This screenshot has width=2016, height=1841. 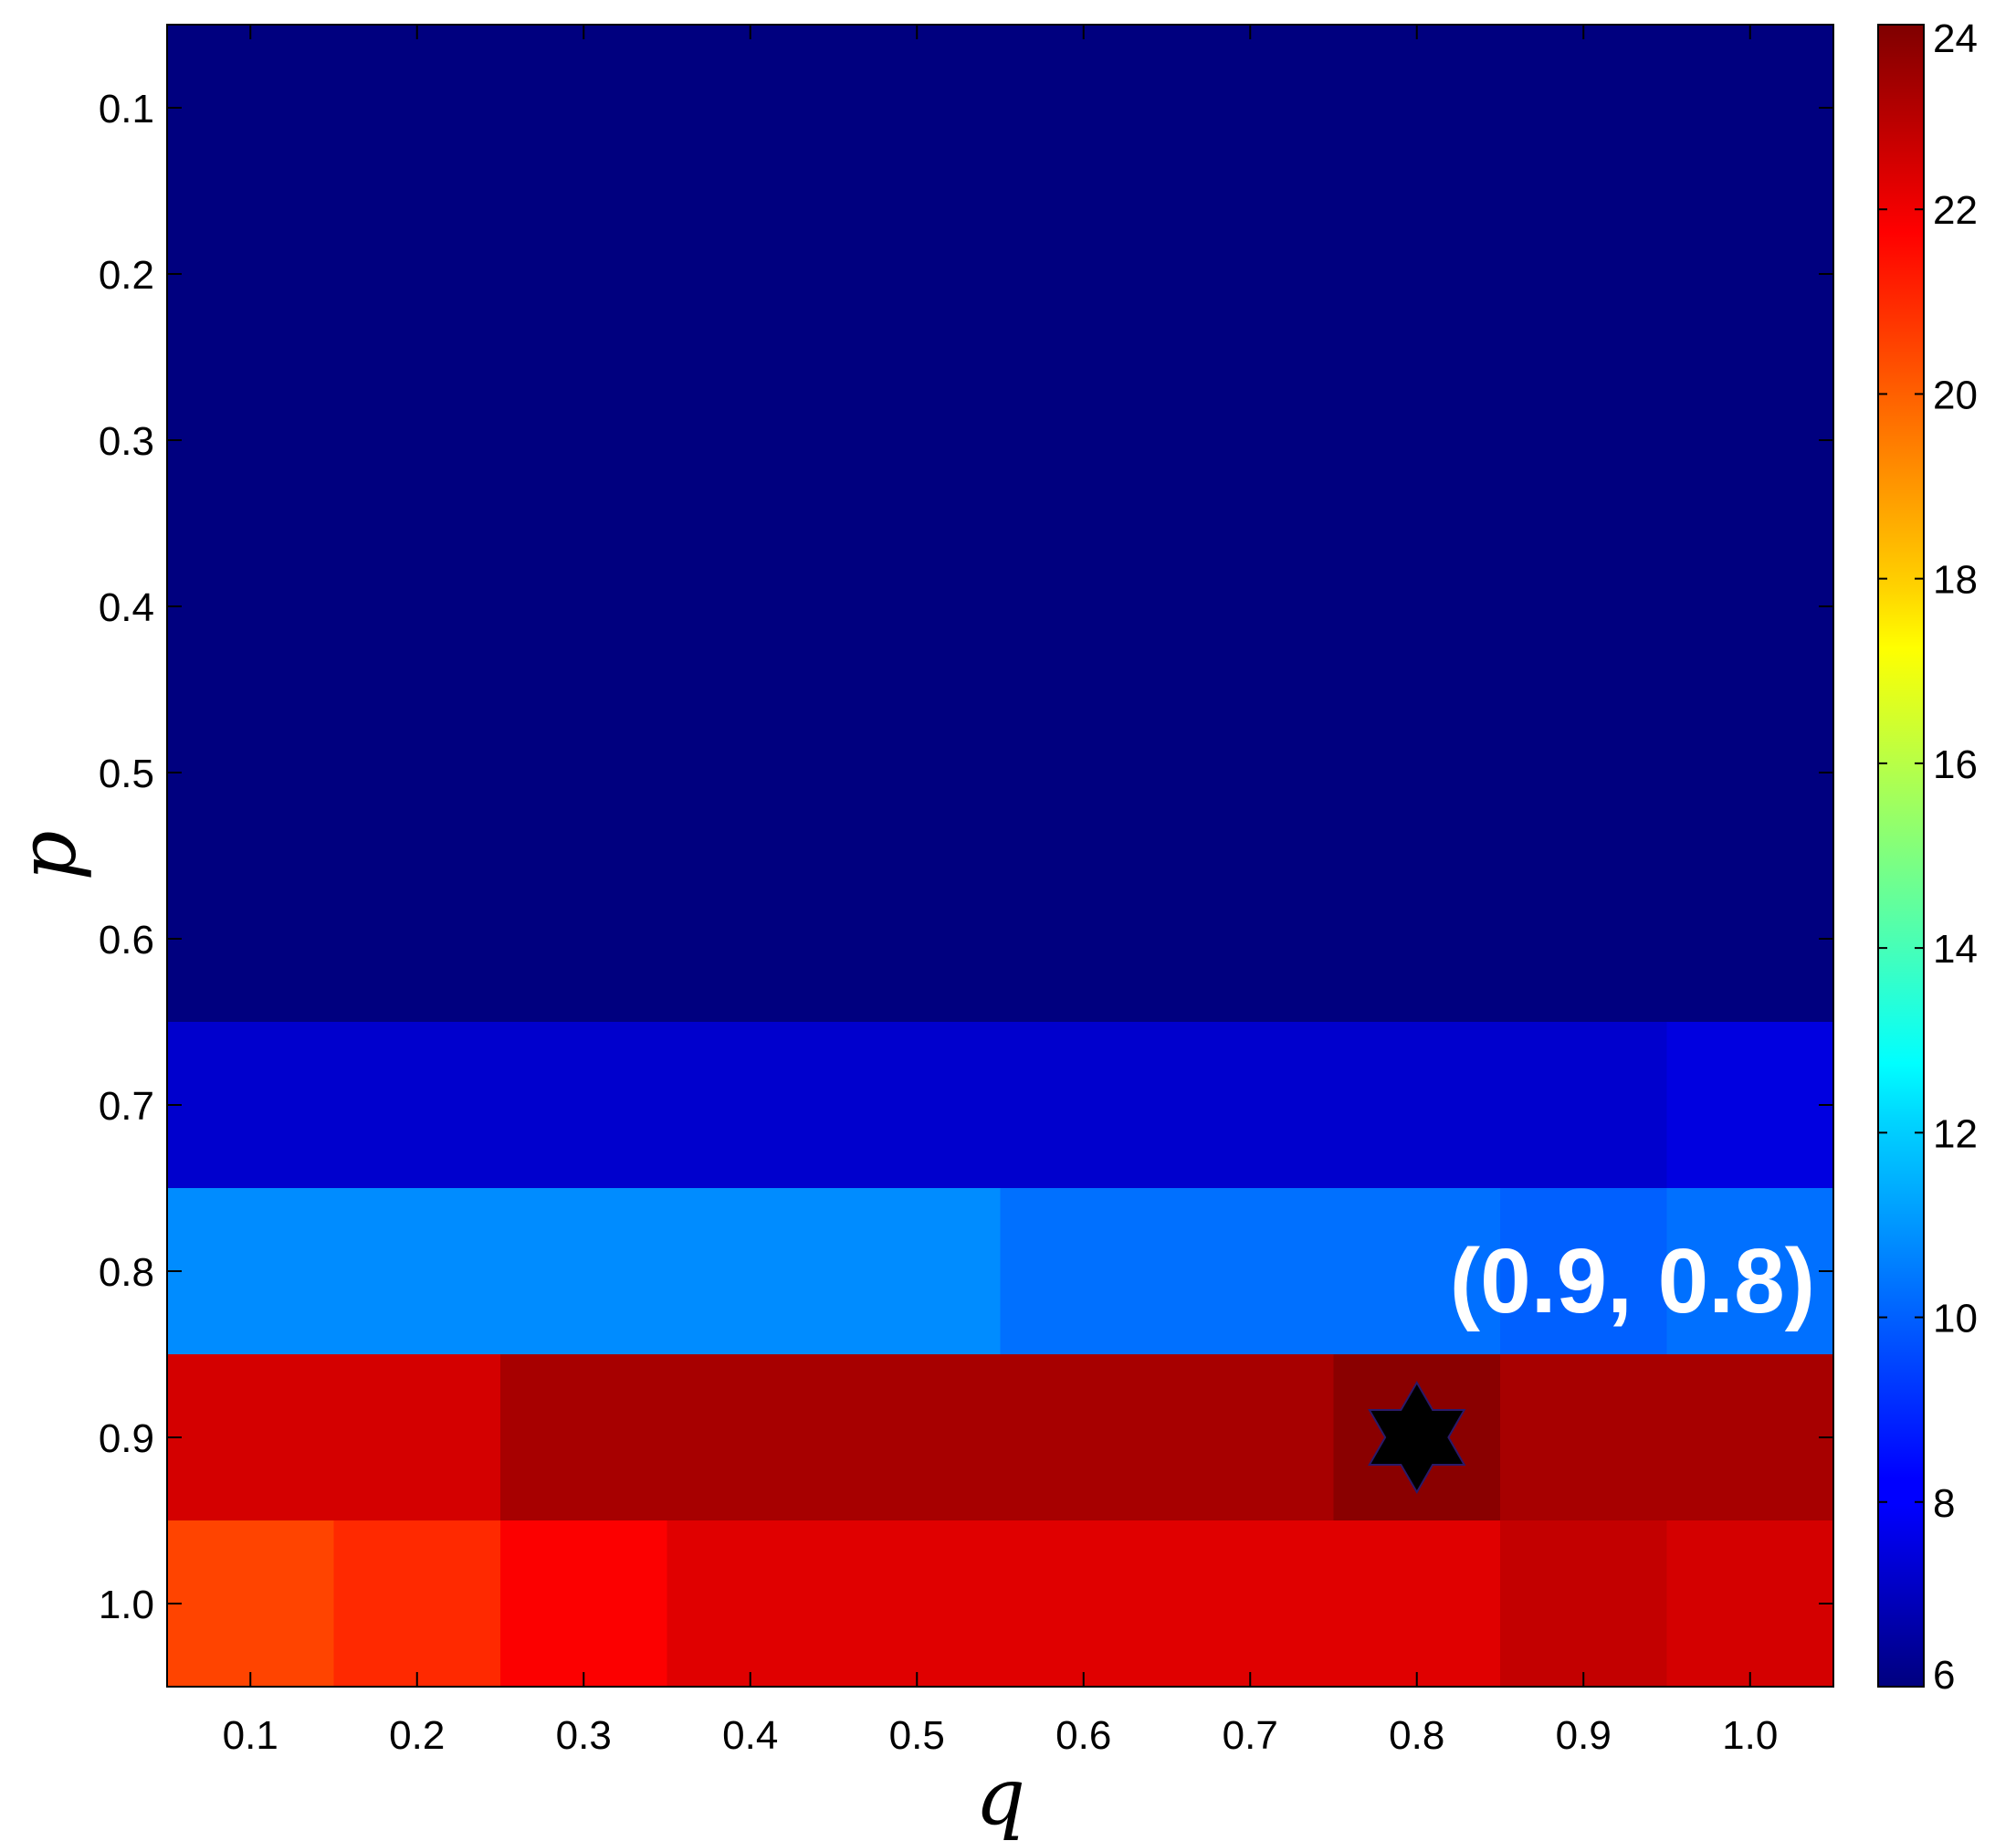 What do you see at coordinates (1955, 580) in the screenshot?
I see `colorbar-tick-label: 18` at bounding box center [1955, 580].